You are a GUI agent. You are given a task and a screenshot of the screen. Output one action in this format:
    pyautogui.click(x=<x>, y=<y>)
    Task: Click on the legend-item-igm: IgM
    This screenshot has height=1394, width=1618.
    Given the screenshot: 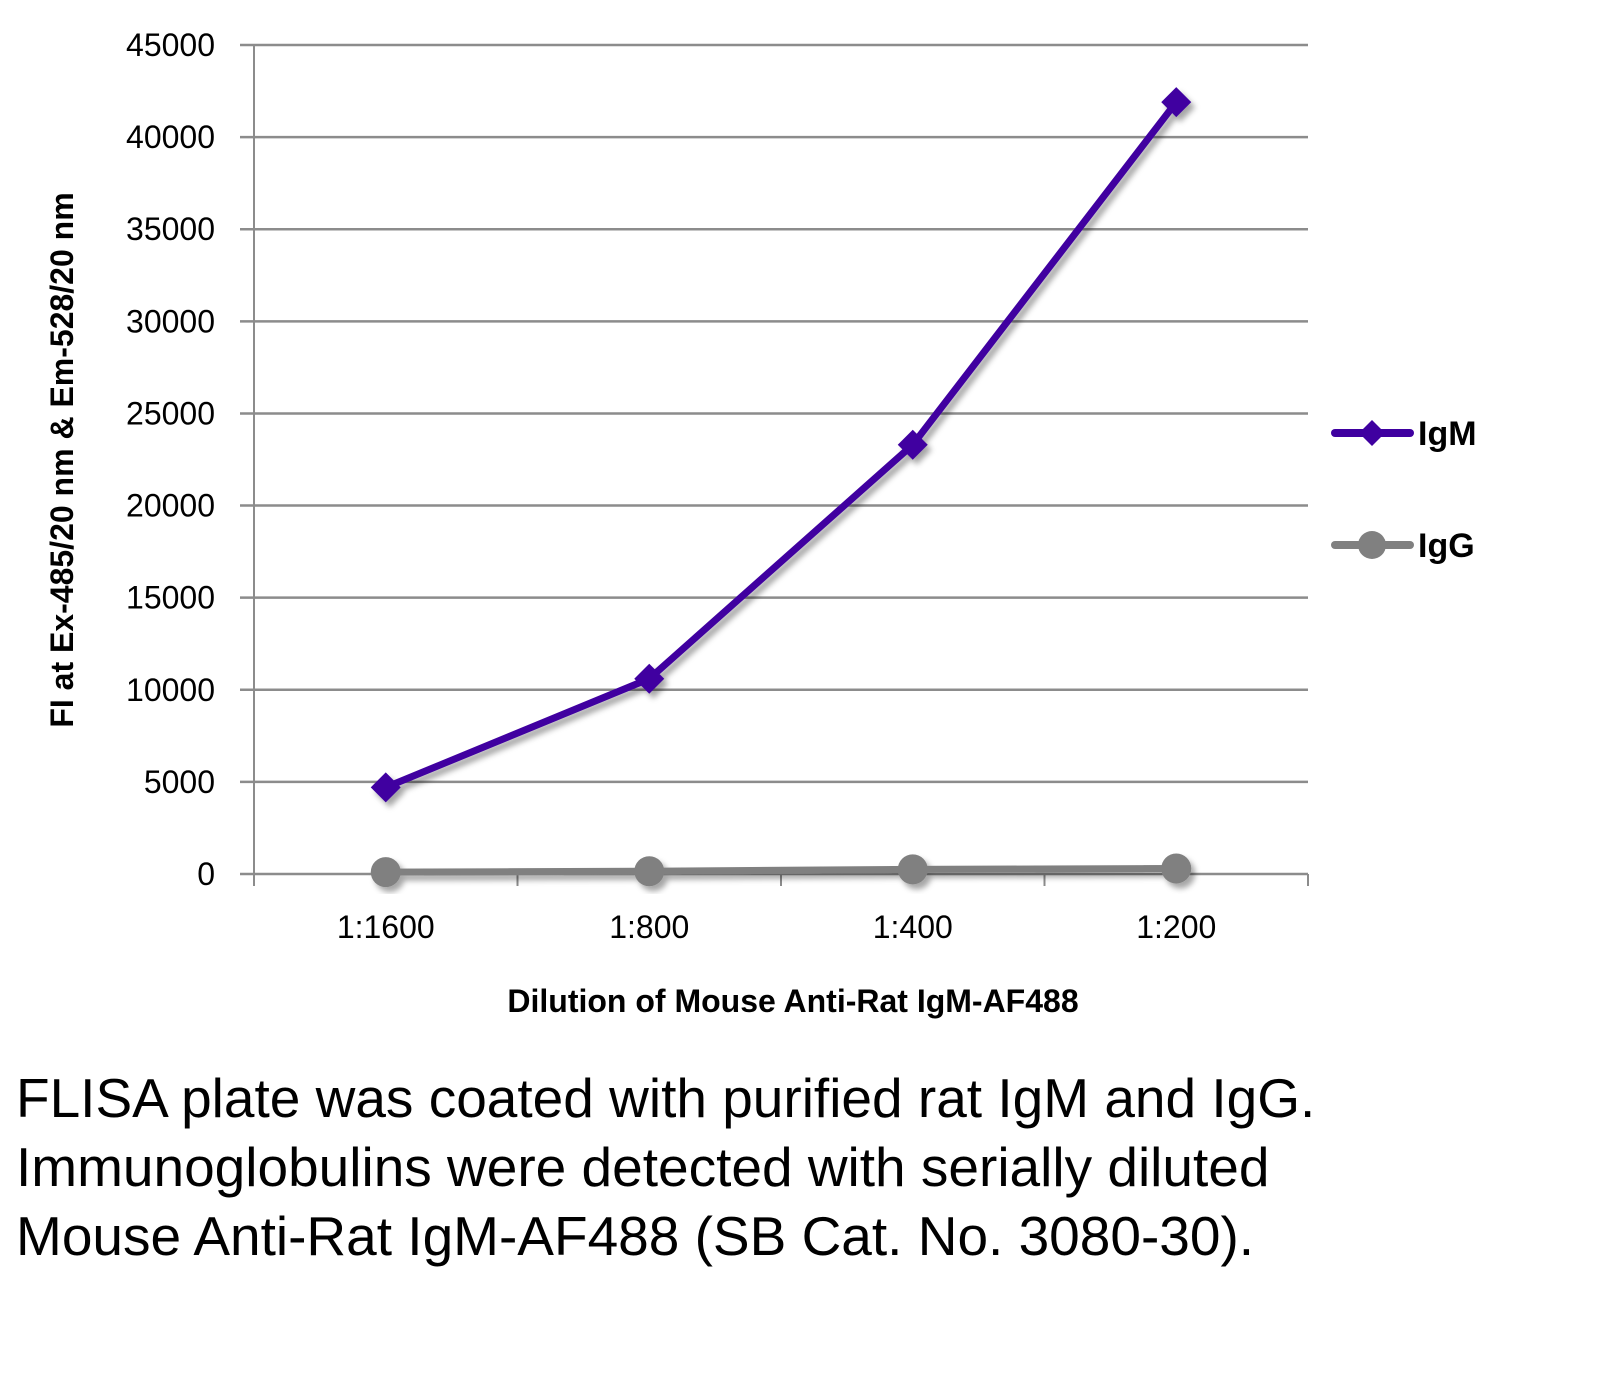 What is the action you would take?
    pyautogui.click(x=1404, y=434)
    